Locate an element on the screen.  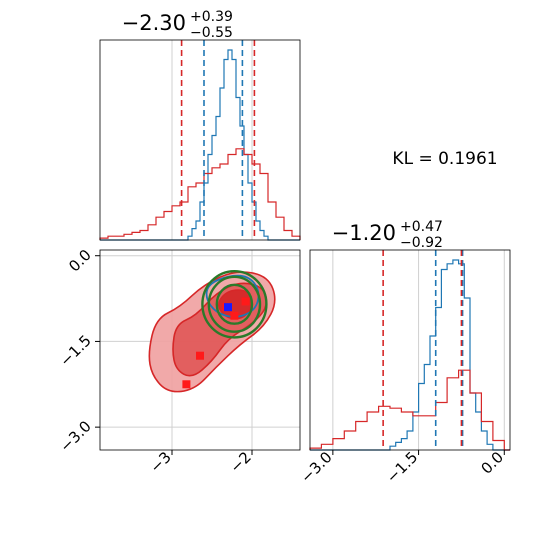
joint-y-tick-label: −3.0 is located at coordinates (75, 436).